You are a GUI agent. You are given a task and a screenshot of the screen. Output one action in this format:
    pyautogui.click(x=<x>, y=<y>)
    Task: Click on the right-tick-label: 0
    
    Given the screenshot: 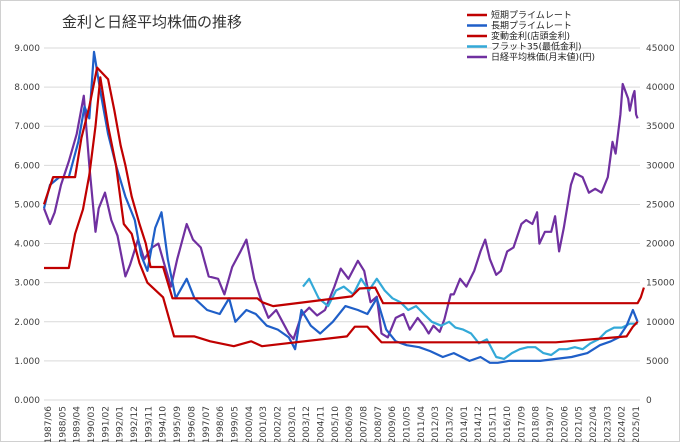 What is the action you would take?
    pyautogui.click(x=649, y=401)
    